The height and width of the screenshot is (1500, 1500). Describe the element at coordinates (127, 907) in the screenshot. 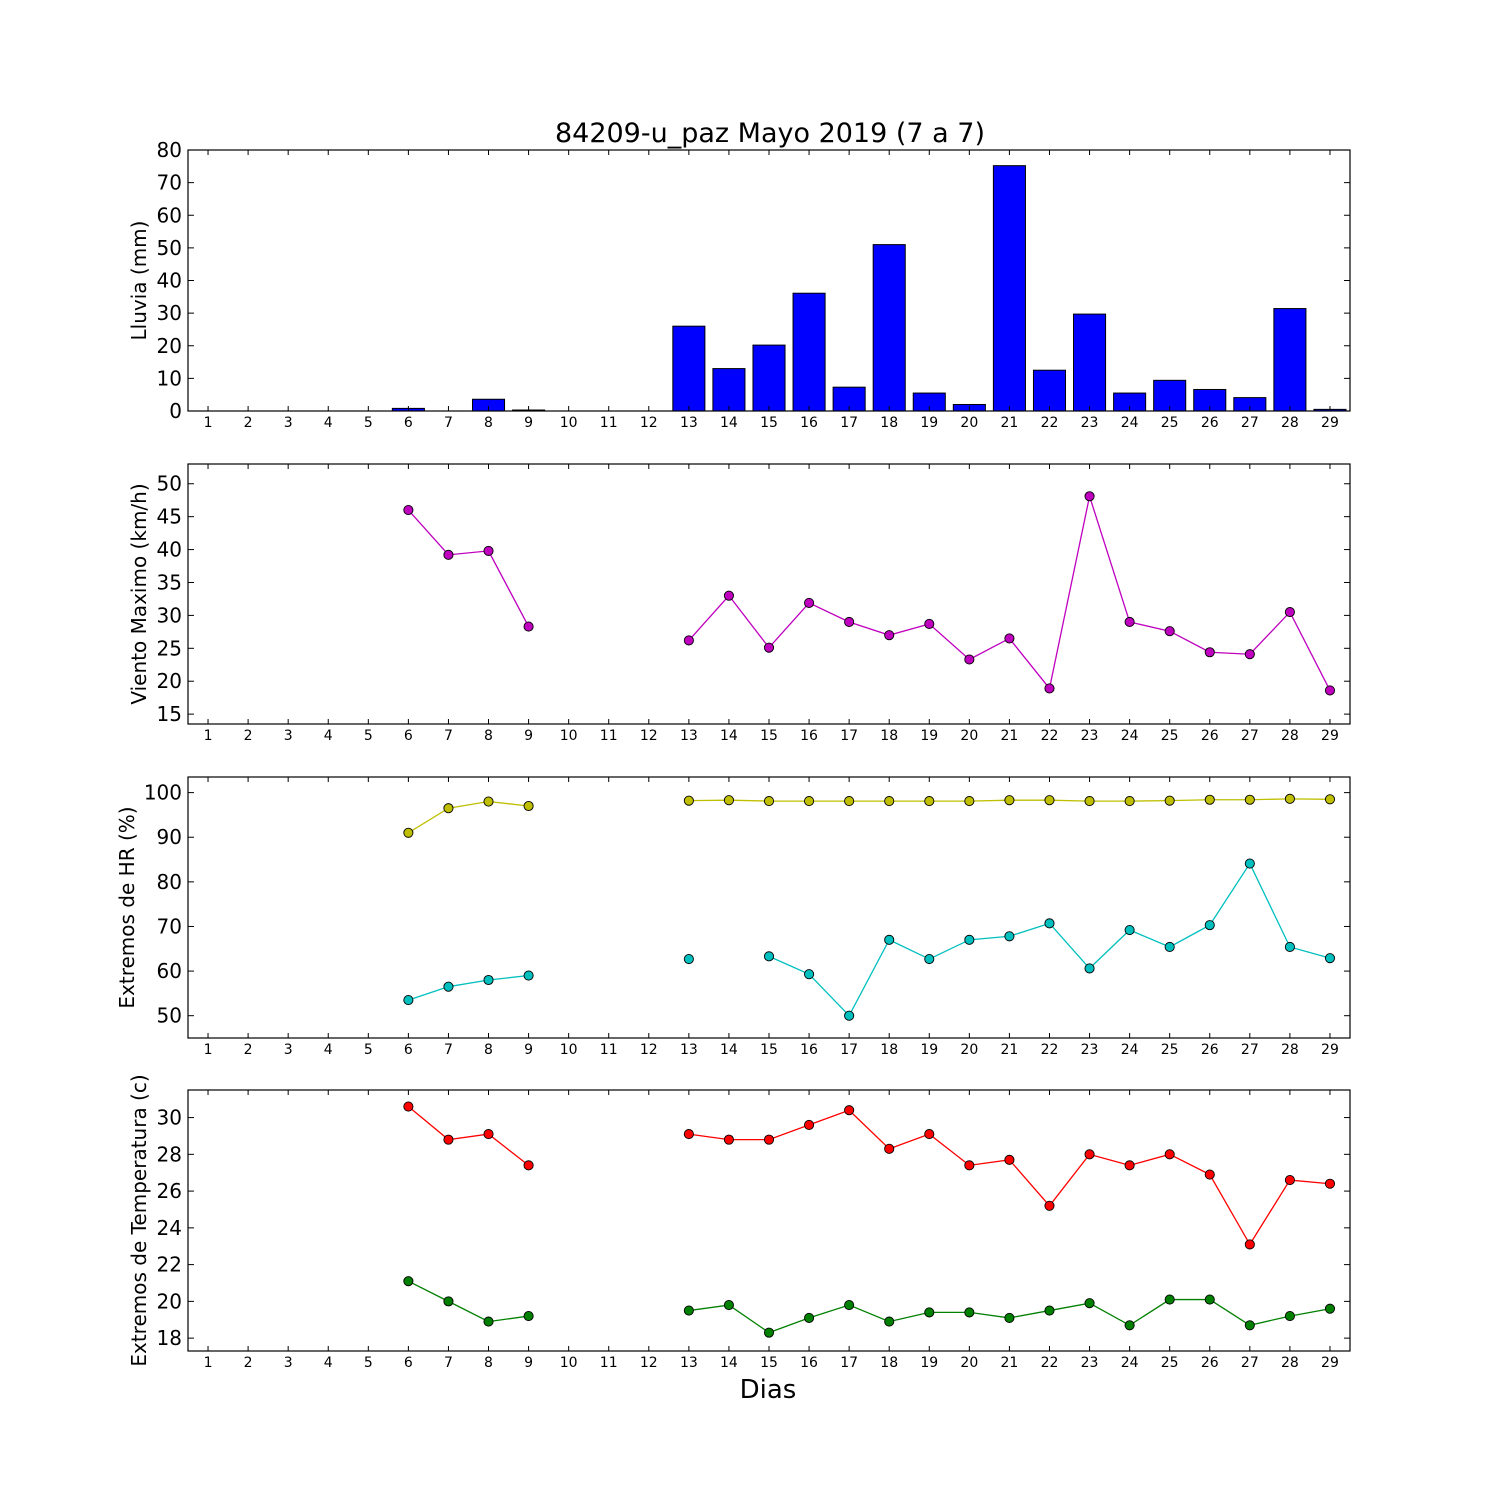

I see `y-axis-label: Extremos de HR (%)` at that location.